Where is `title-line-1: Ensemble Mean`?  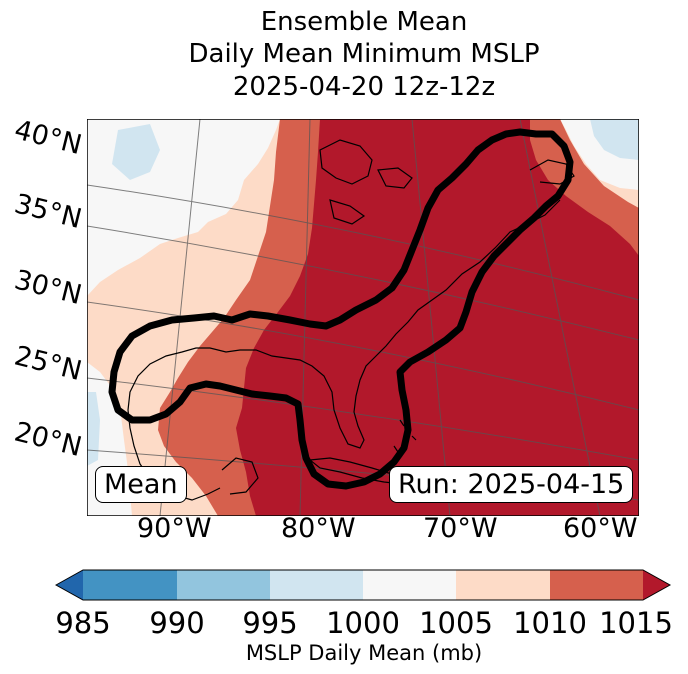
title-line-1: Ensemble Mean is located at coordinates (364, 22).